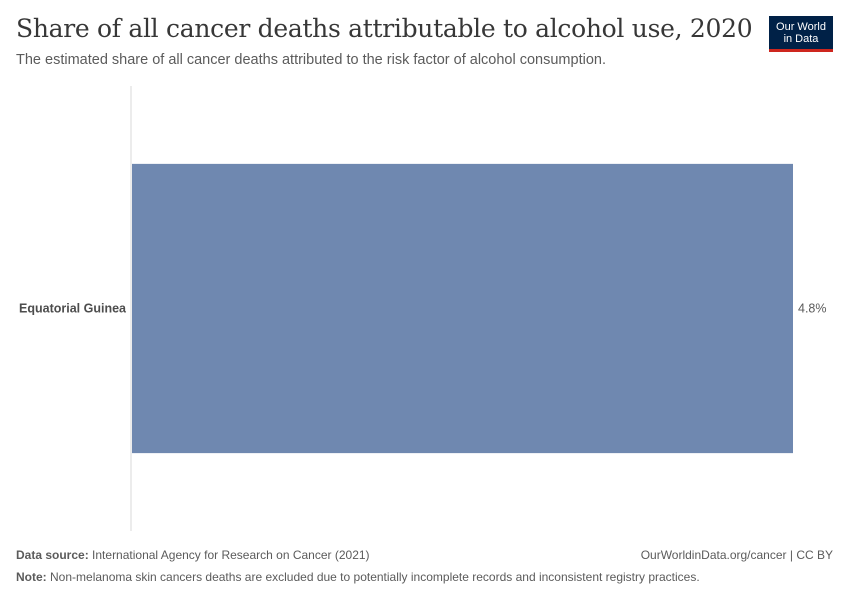  Describe the element at coordinates (801, 27) in the screenshot. I see `logo-line-1: Our World` at that location.